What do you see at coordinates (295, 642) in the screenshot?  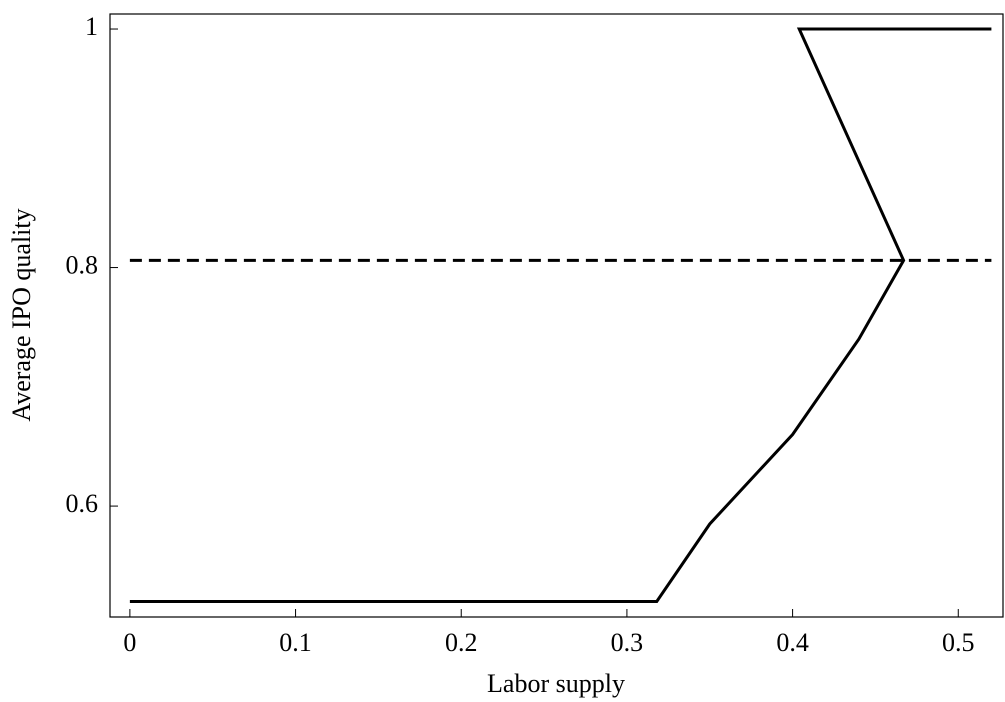 I see `x-tick-label: 0.1` at bounding box center [295, 642].